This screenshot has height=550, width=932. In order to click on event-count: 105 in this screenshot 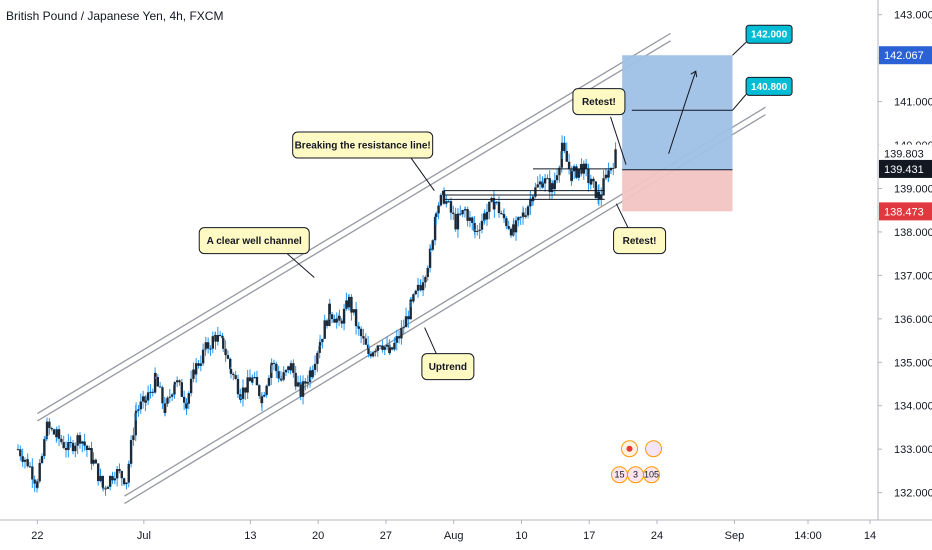, I will do `click(651, 475)`.